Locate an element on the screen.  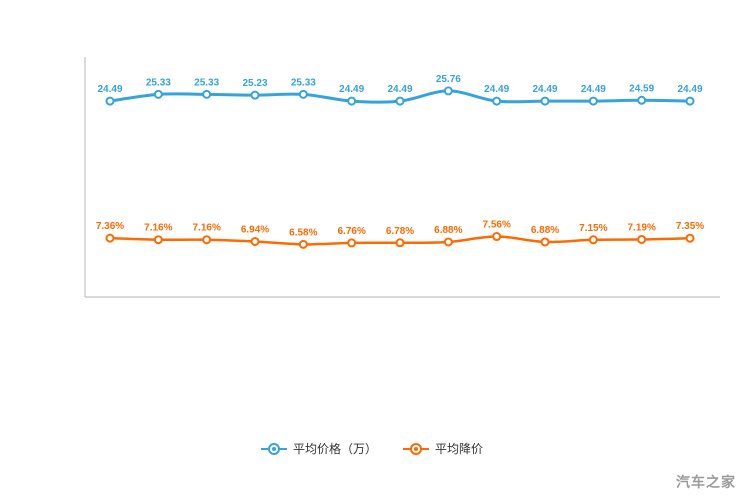
legend-item-average-discount: 平均降价 is located at coordinates (443, 449).